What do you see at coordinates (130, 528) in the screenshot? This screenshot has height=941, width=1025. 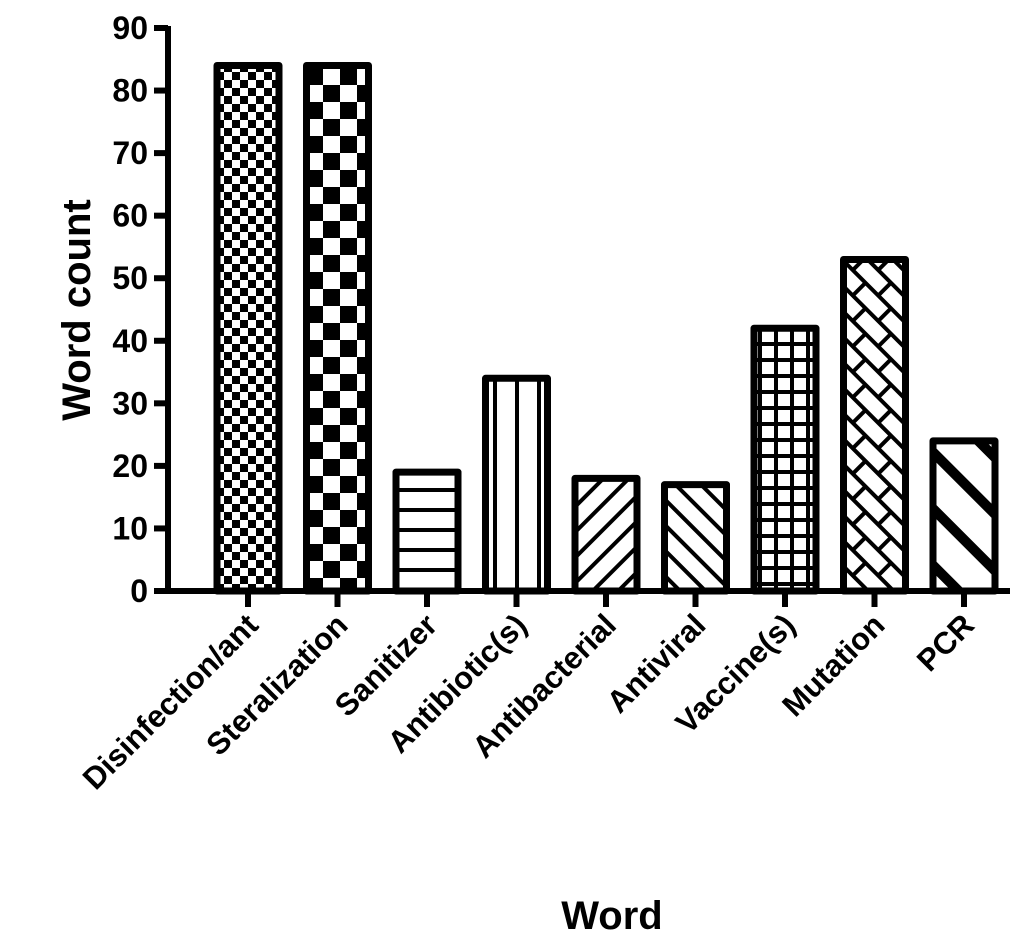 I see `y-tick-label: 10` at bounding box center [130, 528].